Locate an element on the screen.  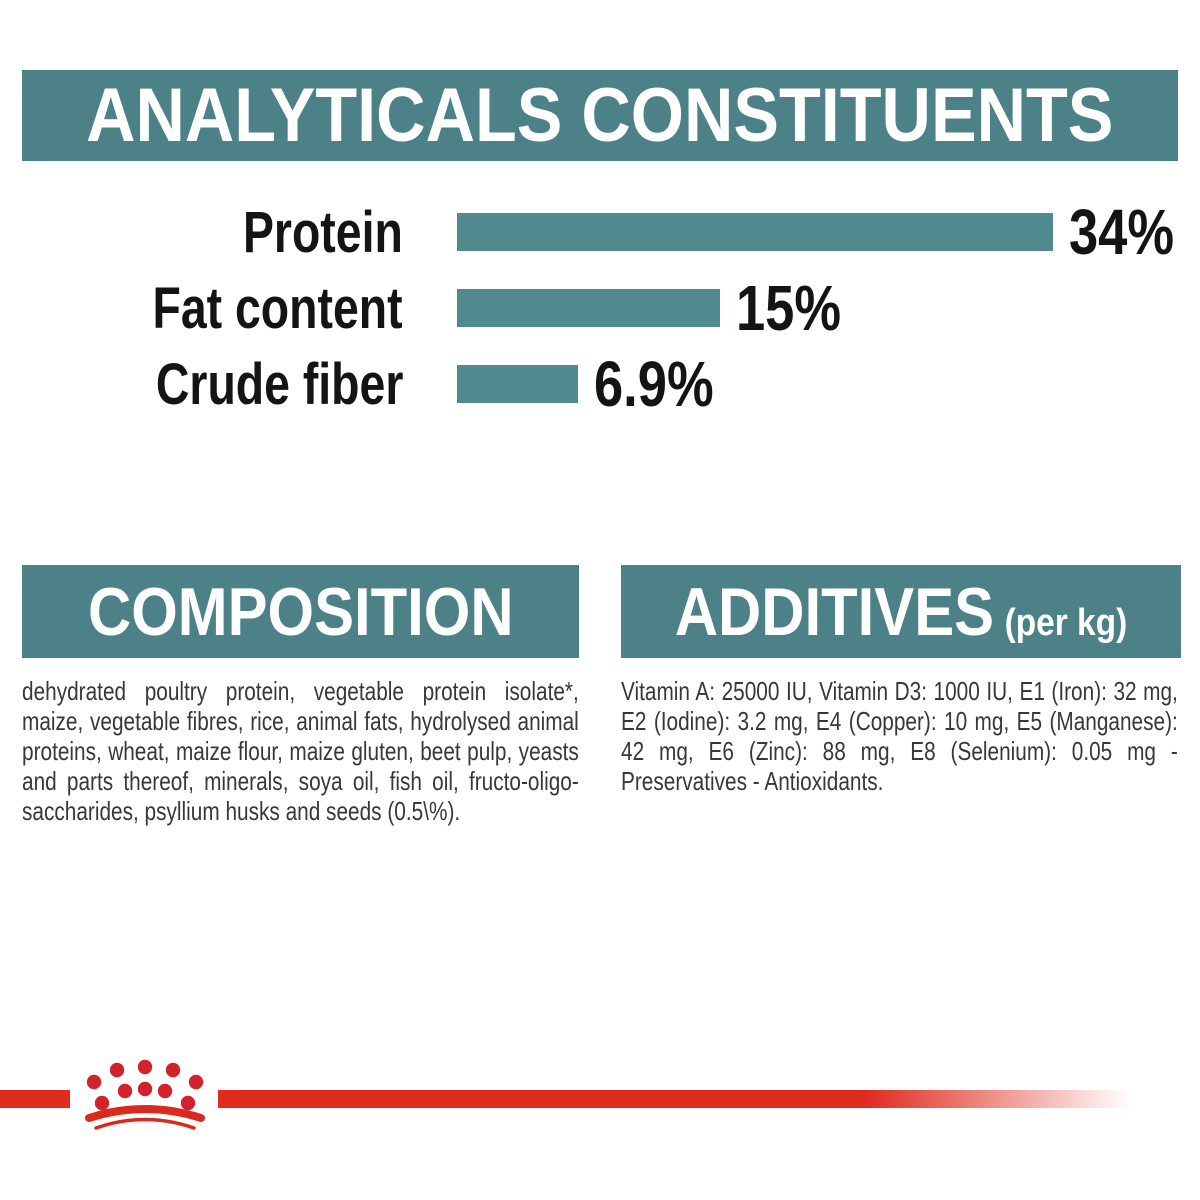
chart-bar-value-text: 34% is located at coordinates (1122, 232).